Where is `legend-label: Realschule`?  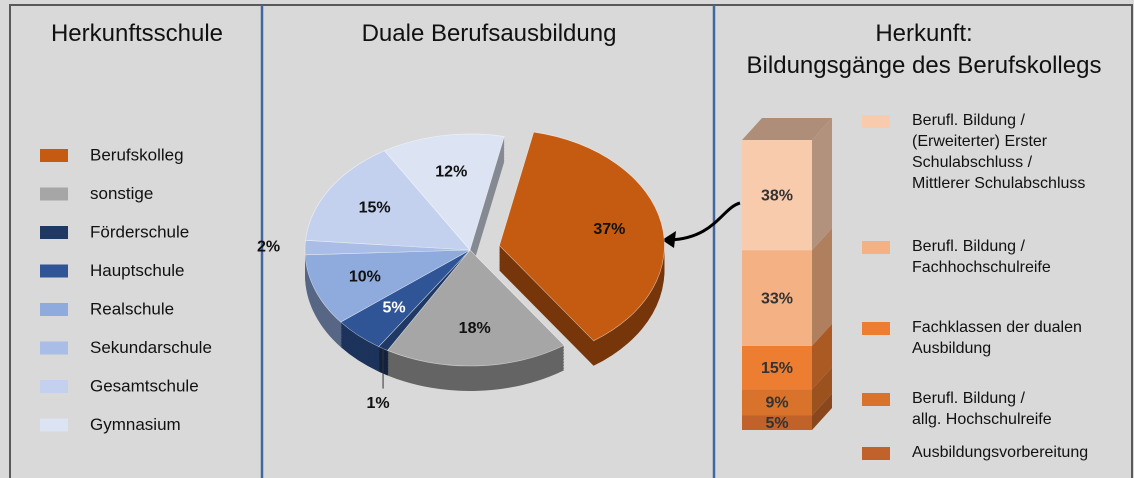 legend-label: Realschule is located at coordinates (132, 308).